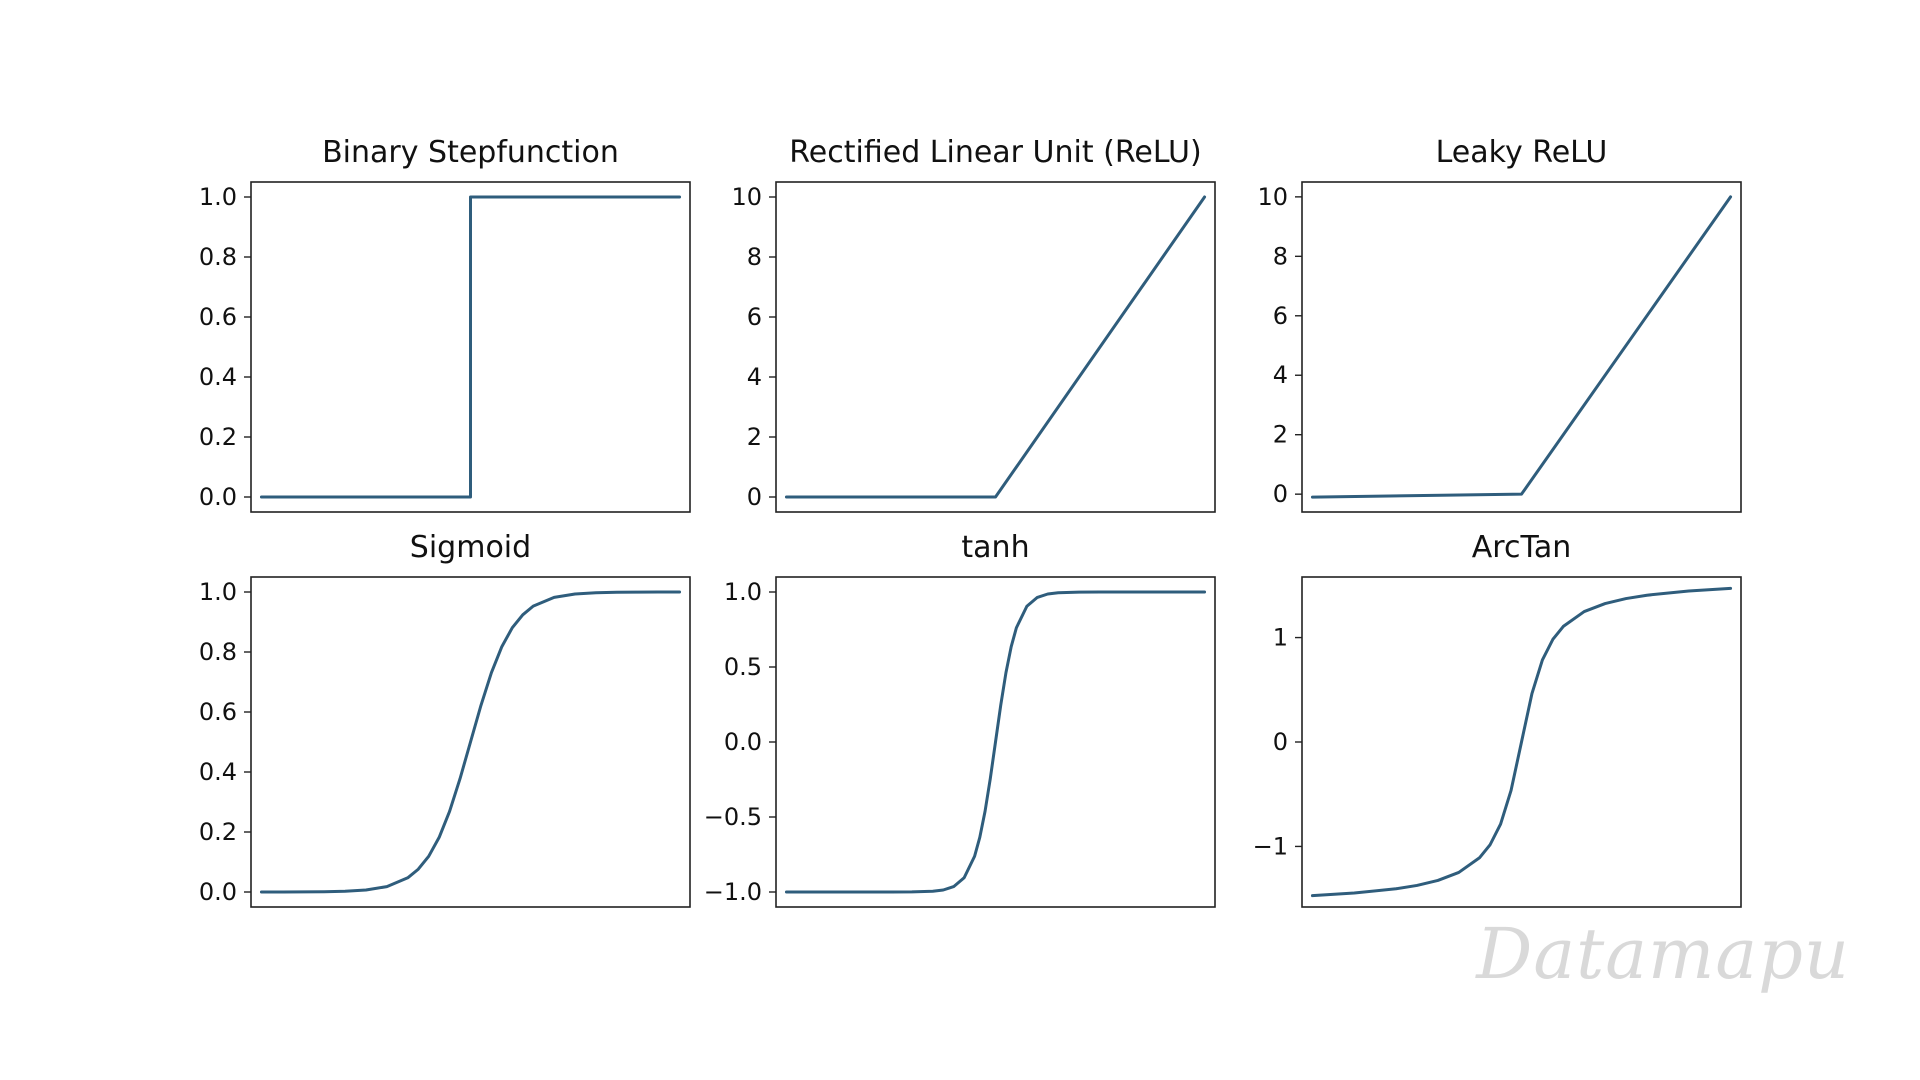  What do you see at coordinates (470, 152) in the screenshot?
I see `subplot-title: Binary Stepfunction` at bounding box center [470, 152].